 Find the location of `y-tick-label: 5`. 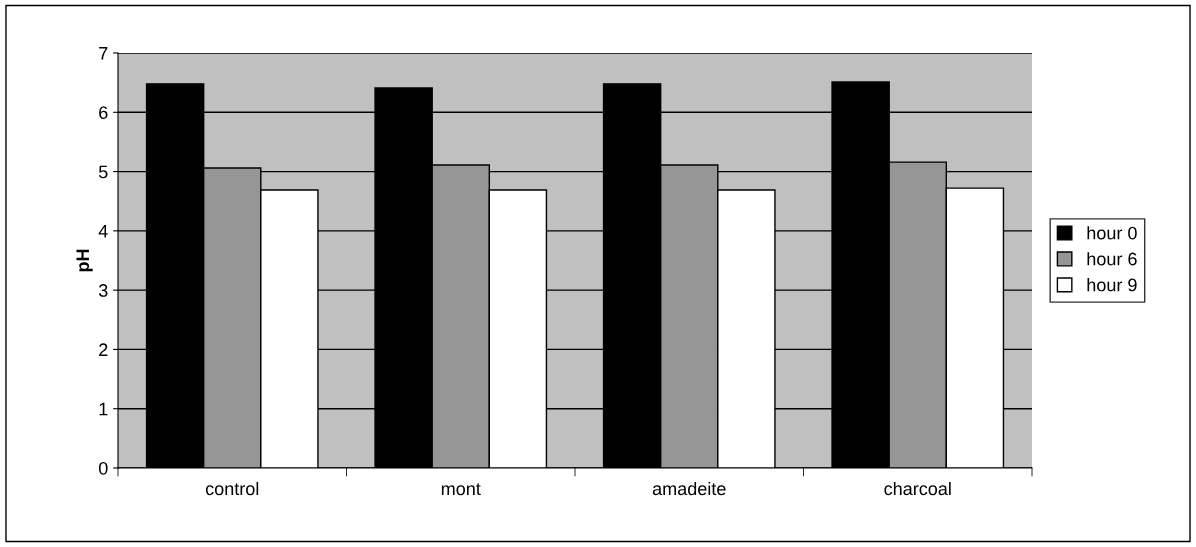

y-tick-label: 5 is located at coordinates (103, 172).